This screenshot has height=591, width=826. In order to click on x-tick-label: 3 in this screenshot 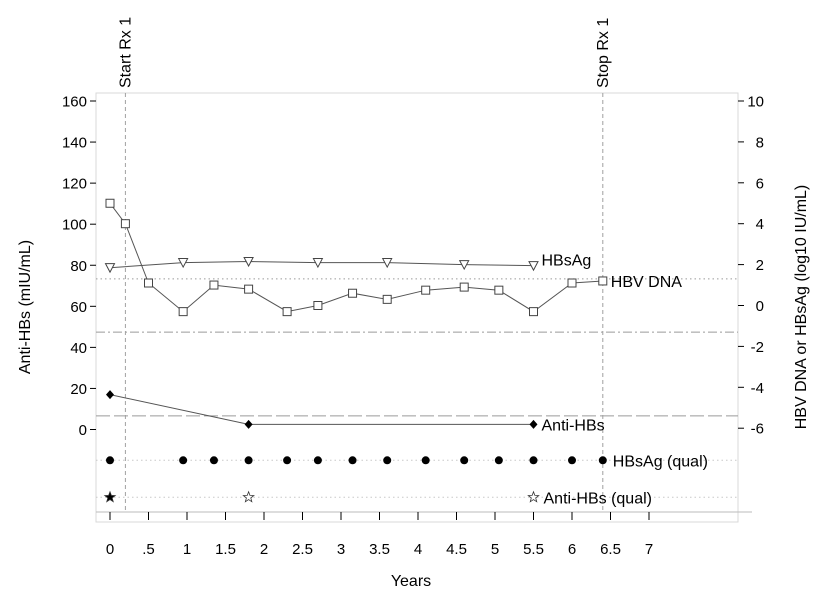, I will do `click(341, 549)`.